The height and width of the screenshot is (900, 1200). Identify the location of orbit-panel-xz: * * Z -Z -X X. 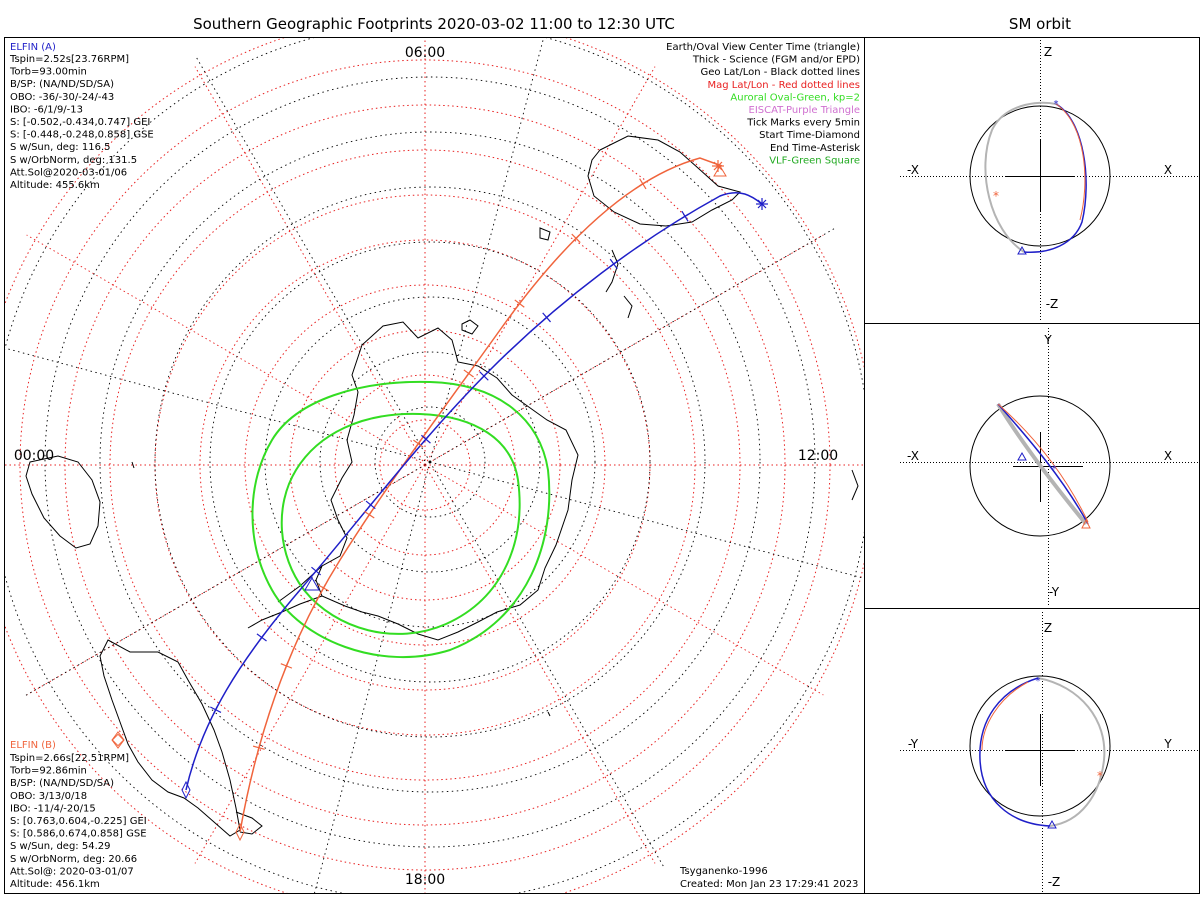
(1050, 181).